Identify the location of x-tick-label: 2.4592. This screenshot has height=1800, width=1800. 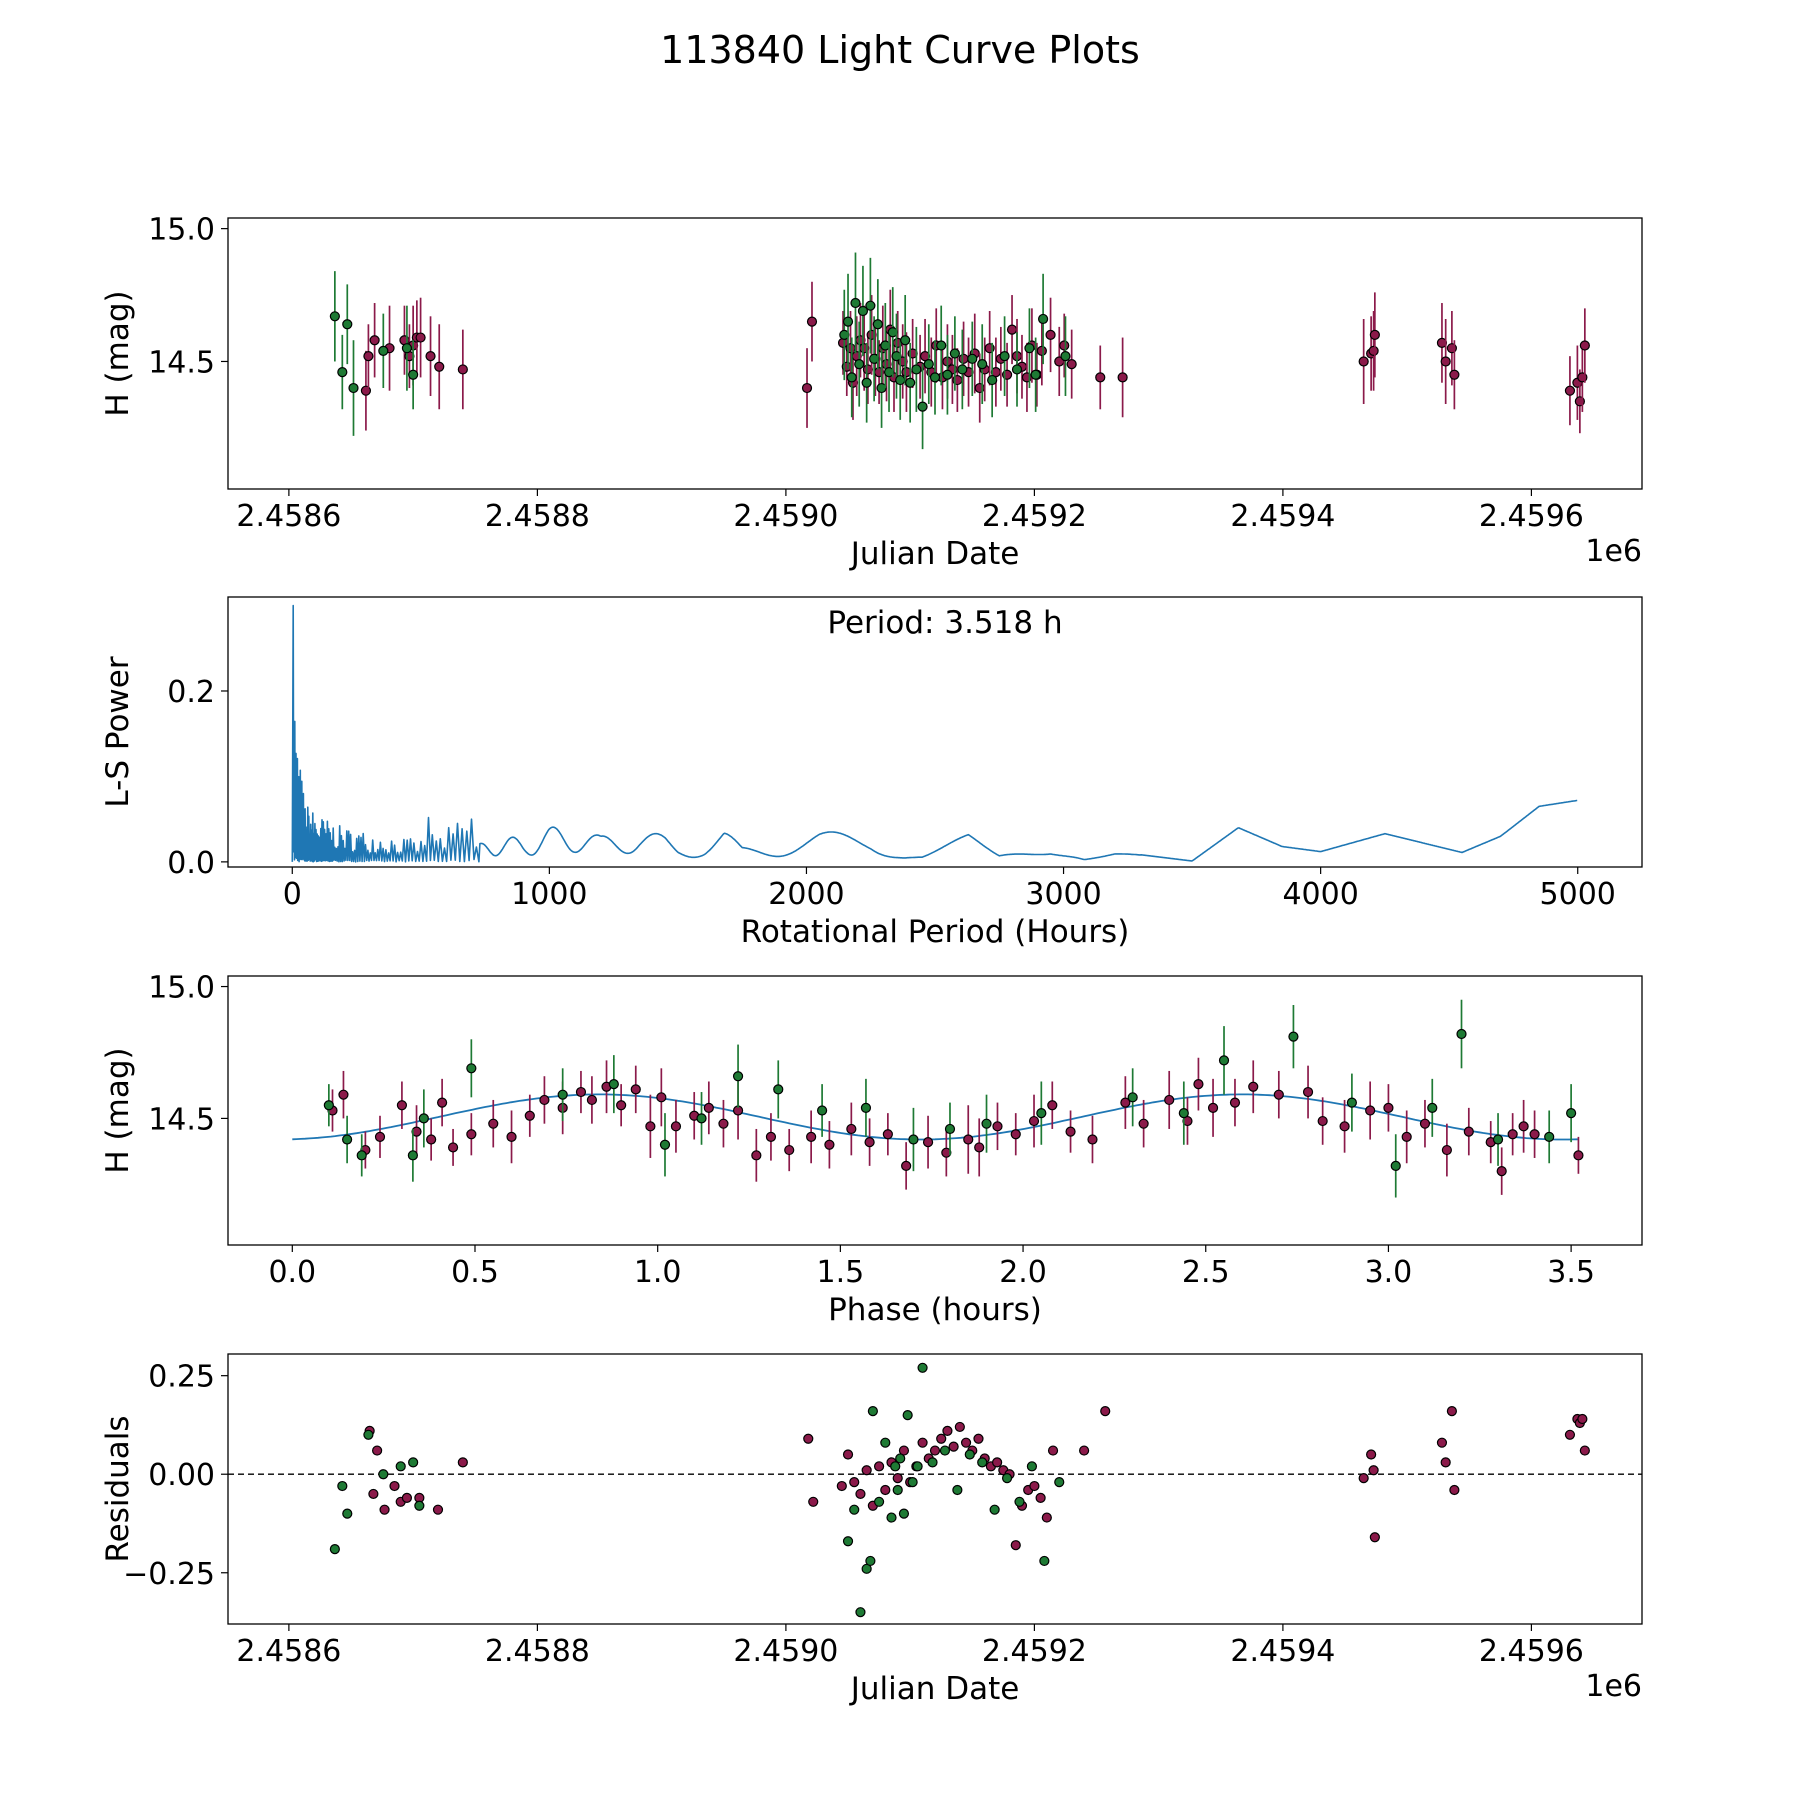
(1034, 516).